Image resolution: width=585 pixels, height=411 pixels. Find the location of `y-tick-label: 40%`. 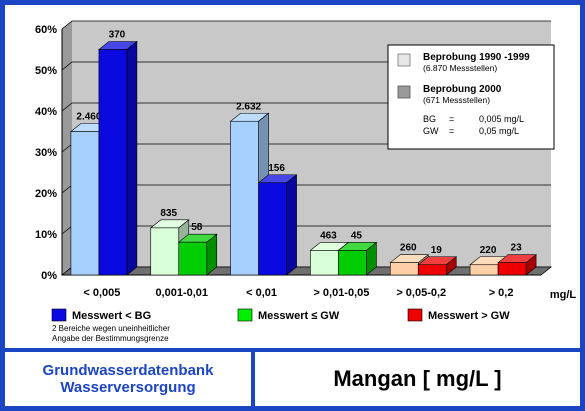

y-tick-label: 40% is located at coordinates (46, 112).